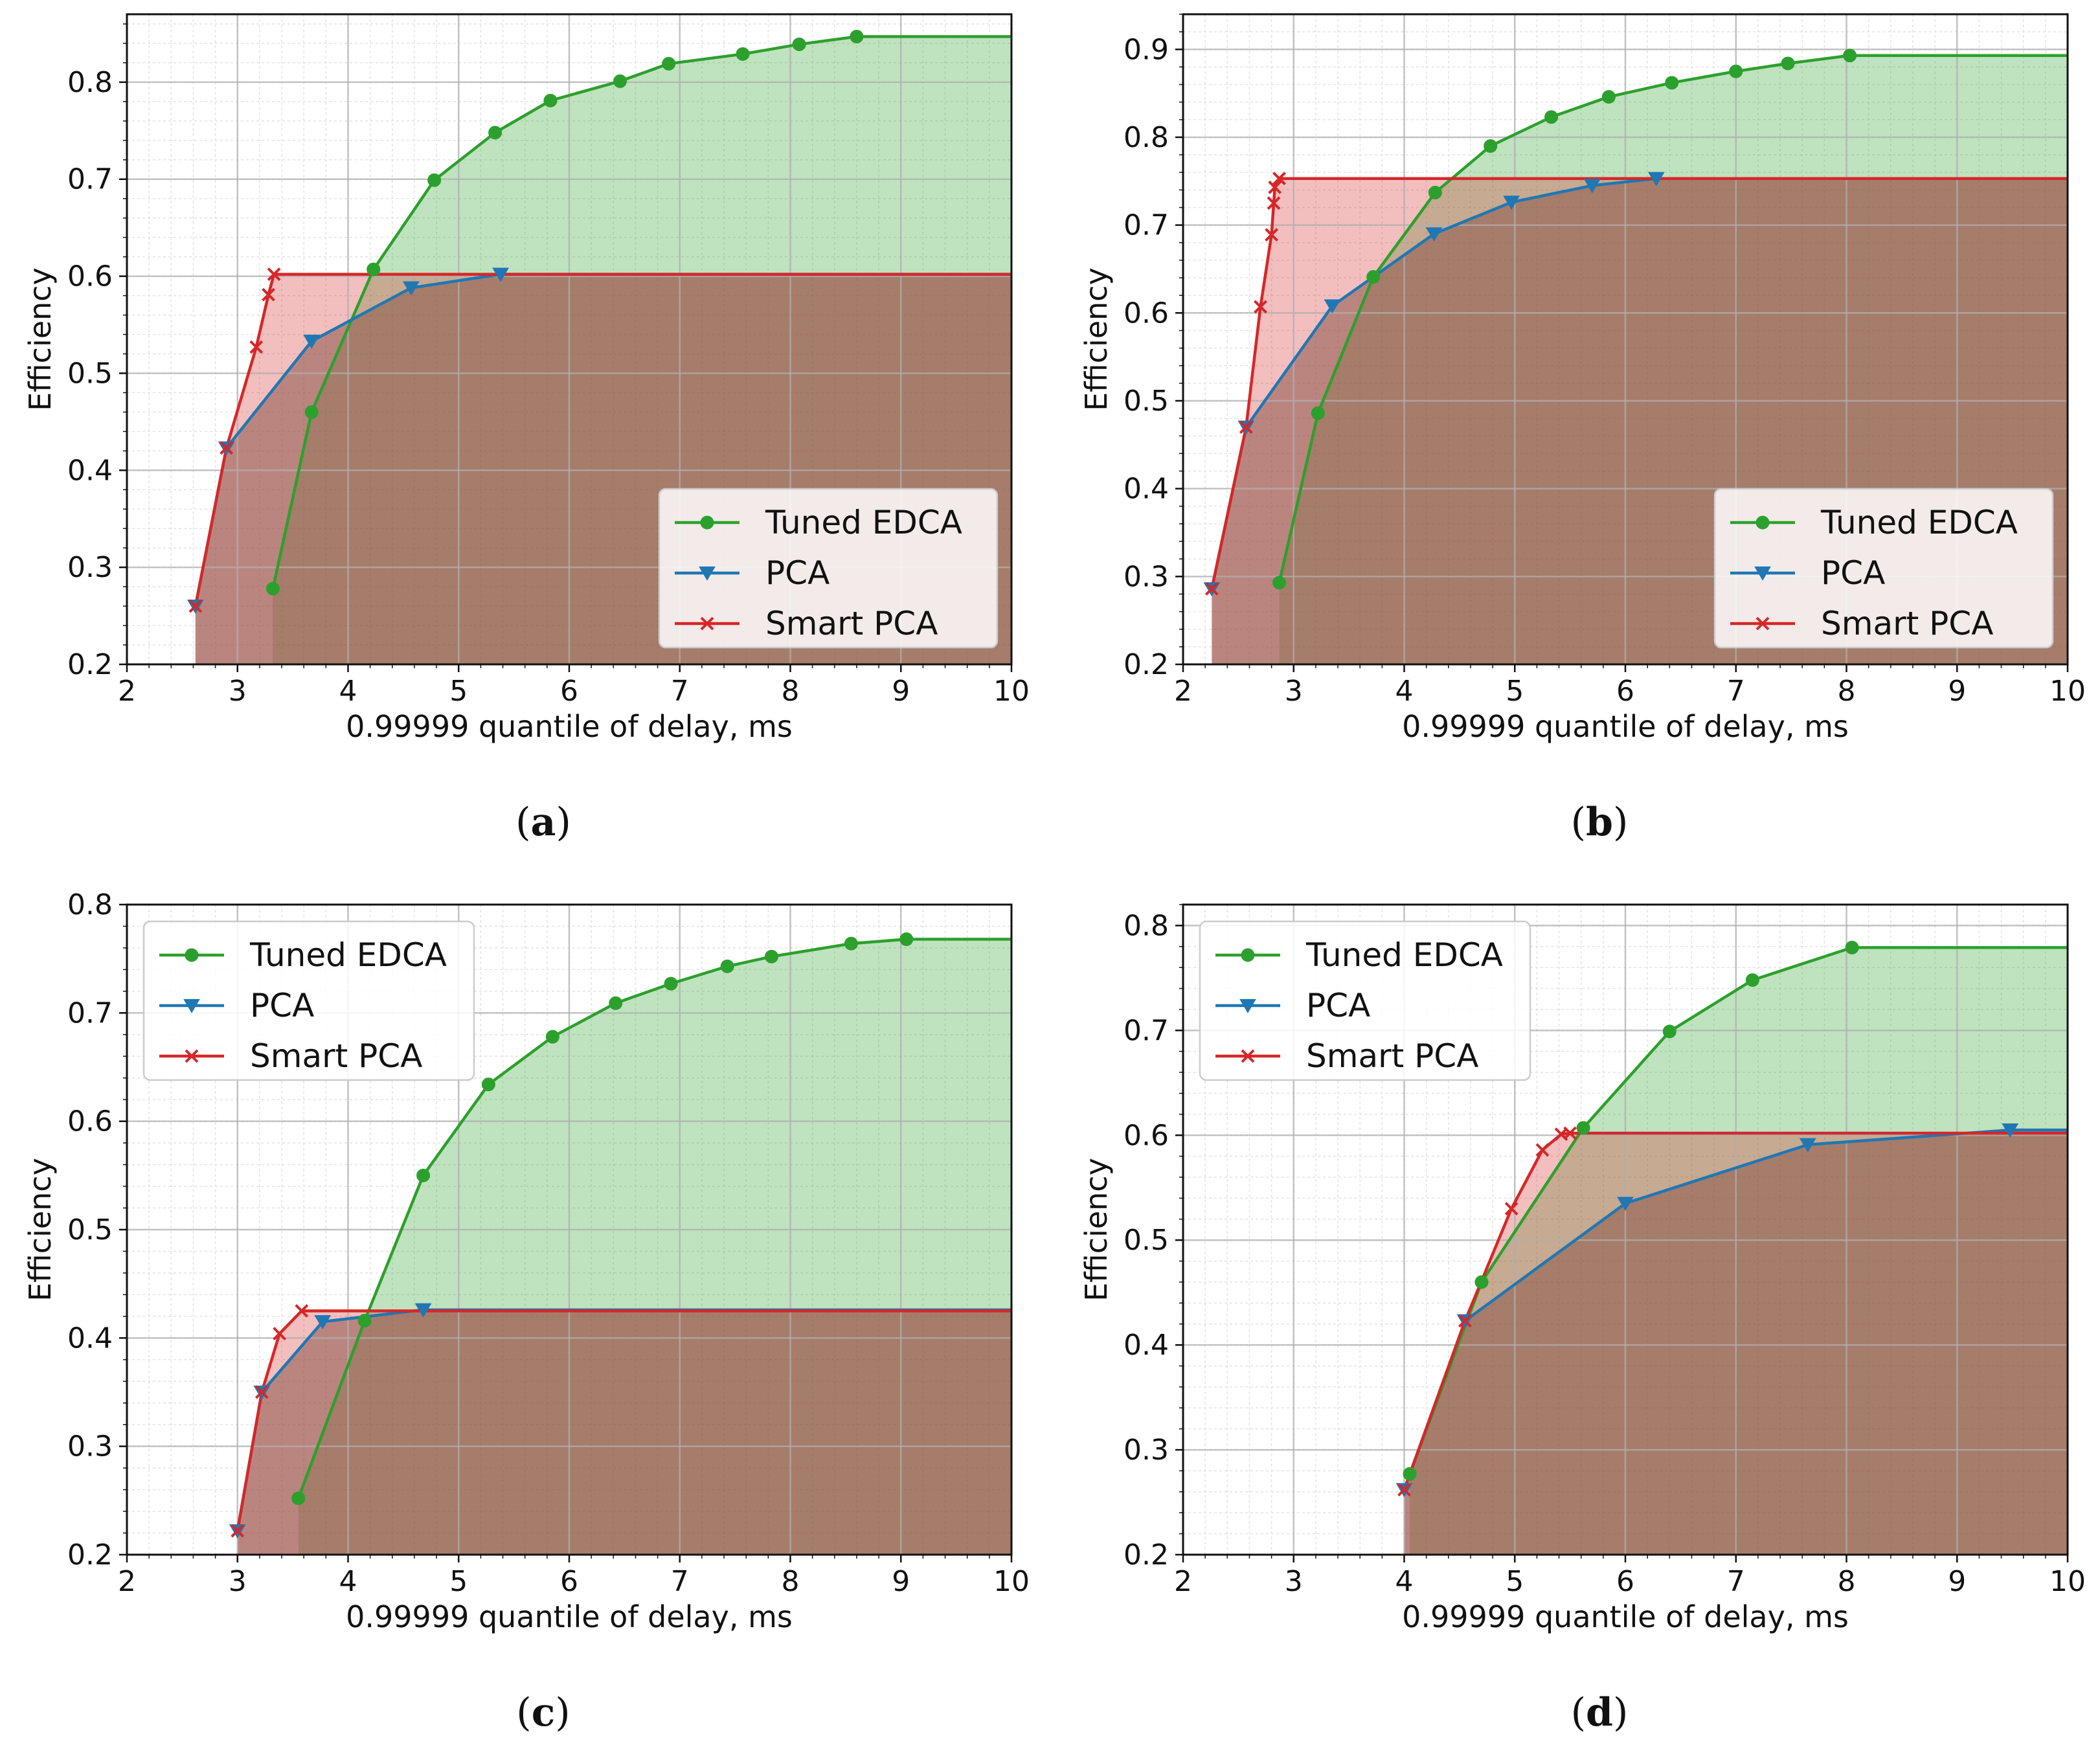  I want to click on area-fill-pca, so click(624, 1432).